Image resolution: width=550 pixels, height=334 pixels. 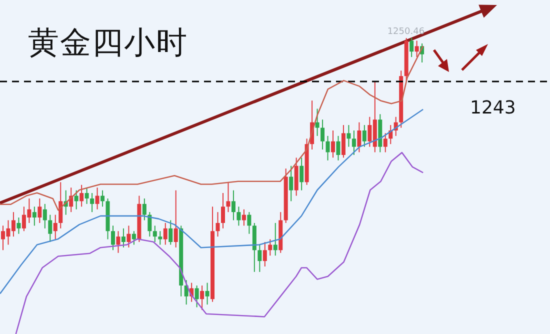 What do you see at coordinates (108, 43) in the screenshot?
I see `chart-title: 黄金四小时` at bounding box center [108, 43].